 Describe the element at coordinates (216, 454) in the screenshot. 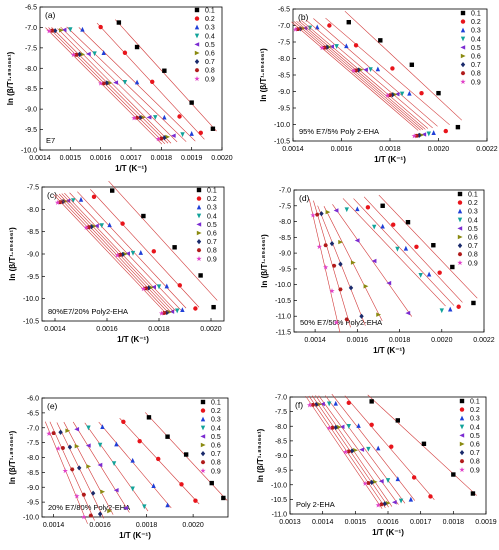

I see `legend-entry: 0.7` at that location.